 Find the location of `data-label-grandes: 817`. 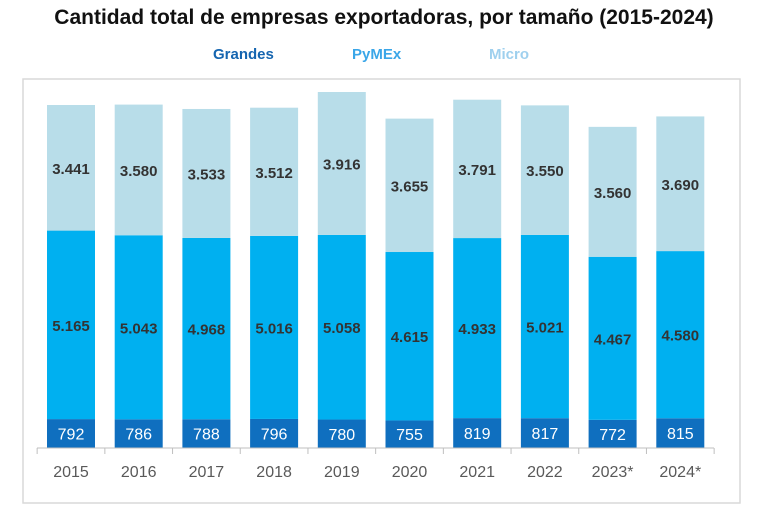

data-label-grandes: 817 is located at coordinates (545, 434).